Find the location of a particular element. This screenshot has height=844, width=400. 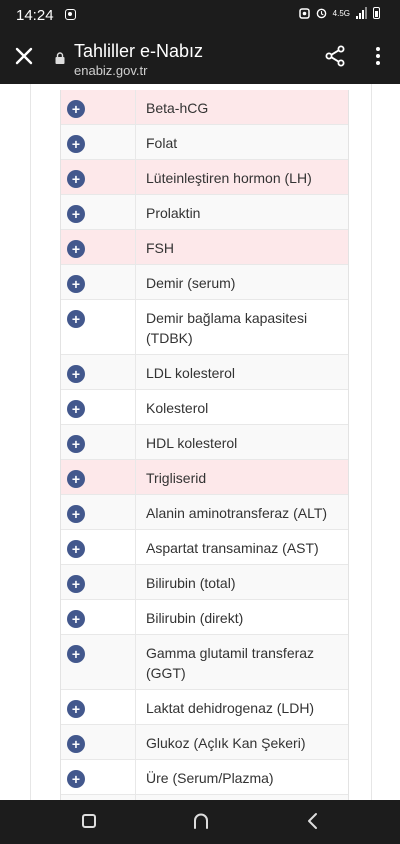

test-row: + Üre (Serum/Plazma) is located at coordinates (204, 777).